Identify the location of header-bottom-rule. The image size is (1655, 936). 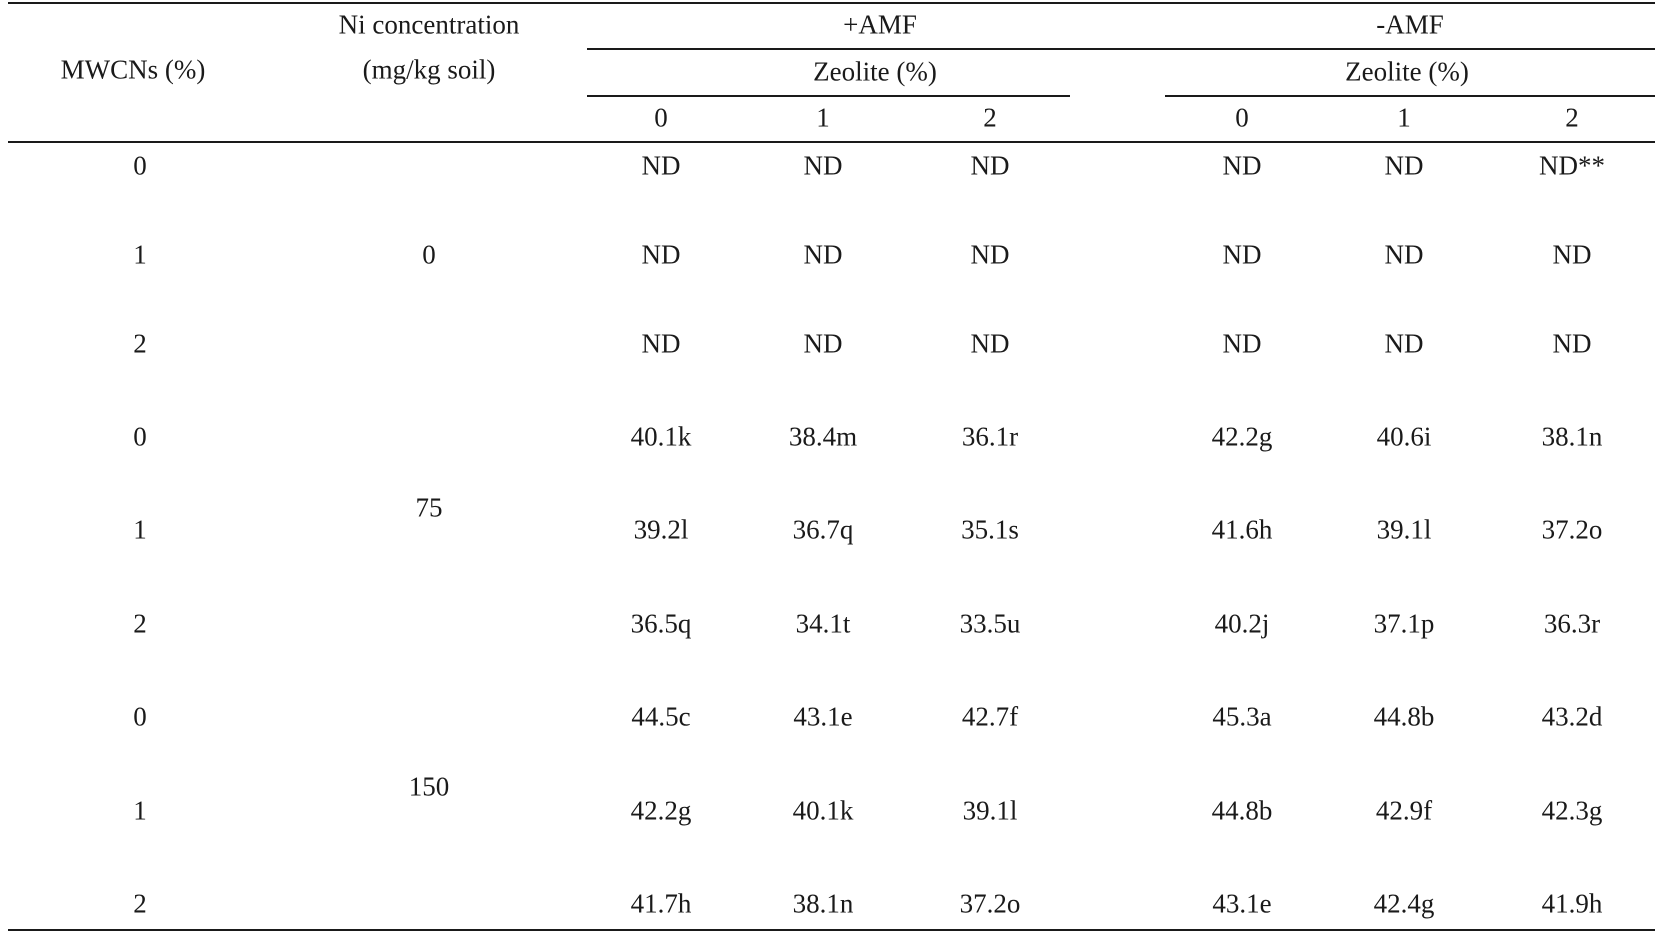
(831, 142).